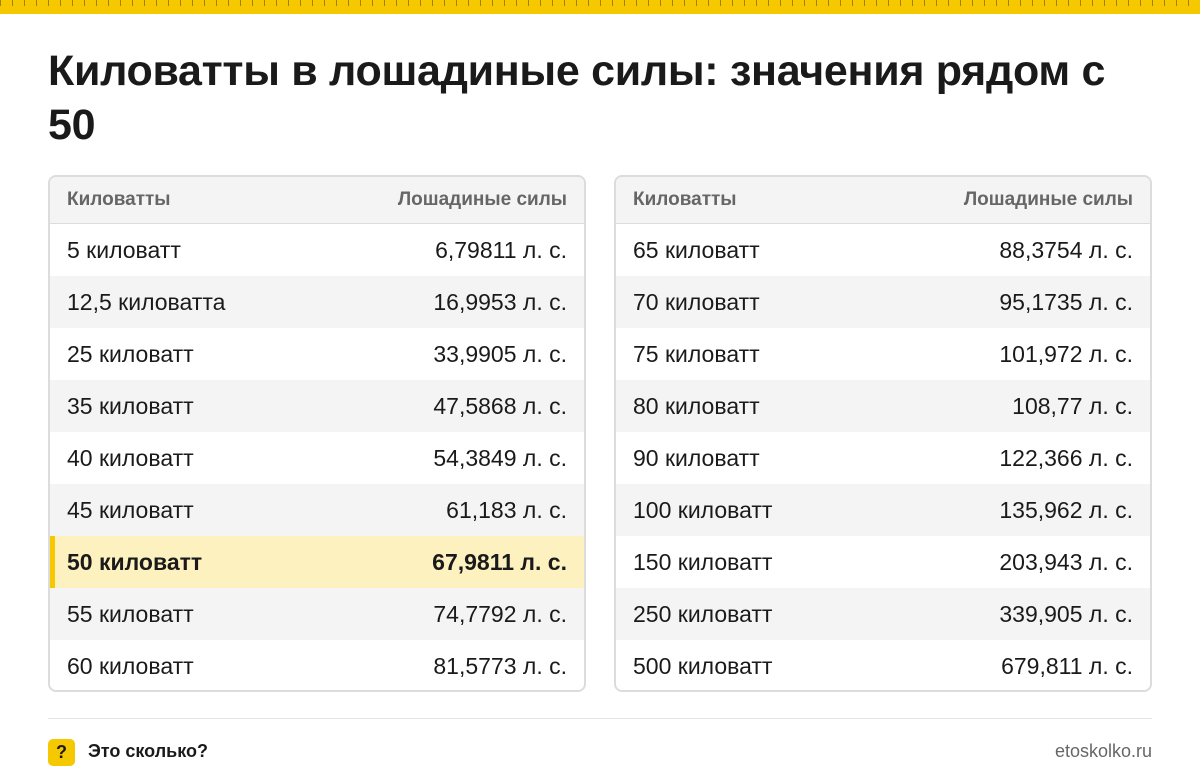 The width and height of the screenshot is (1200, 784). Describe the element at coordinates (703, 561) in the screenshot. I see `kilowatt-cell: 150 киловатт` at that location.